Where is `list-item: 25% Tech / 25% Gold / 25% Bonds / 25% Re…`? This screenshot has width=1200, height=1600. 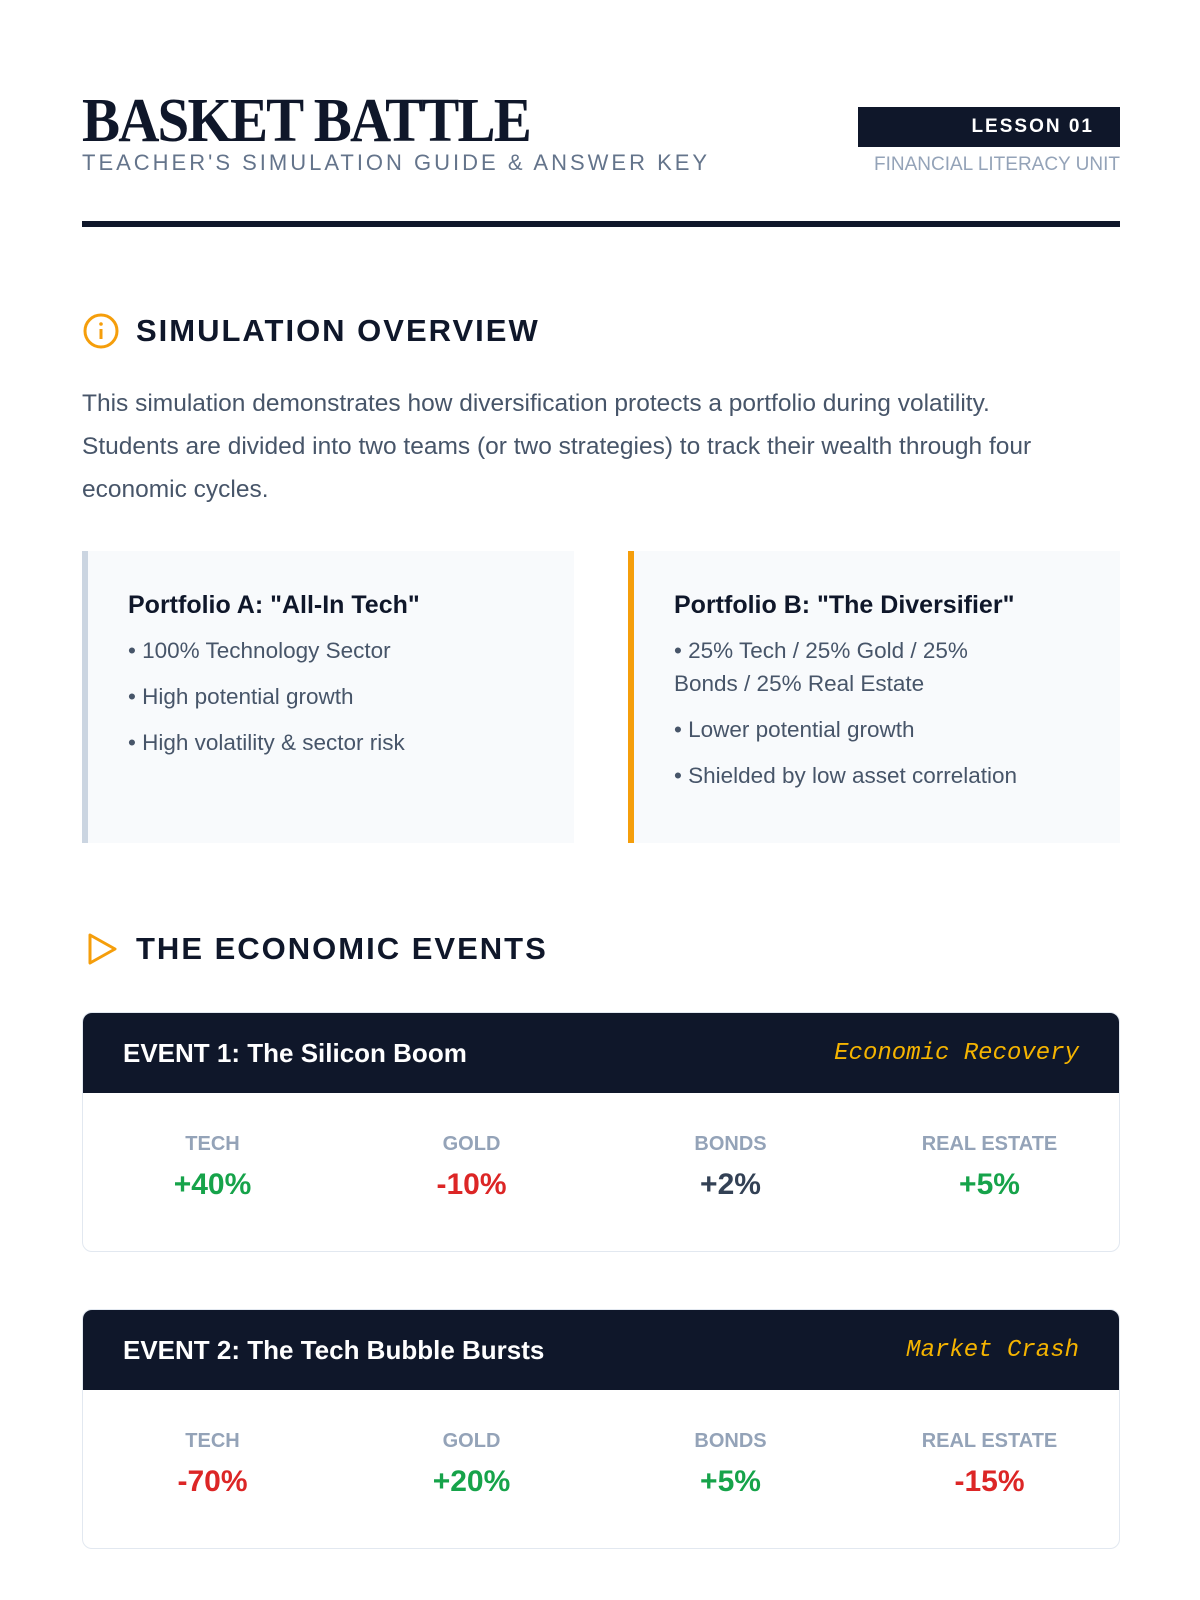 list-item: 25% Tech / 25% Gold / 25% Bonds / 25% Re… is located at coordinates (854, 667).